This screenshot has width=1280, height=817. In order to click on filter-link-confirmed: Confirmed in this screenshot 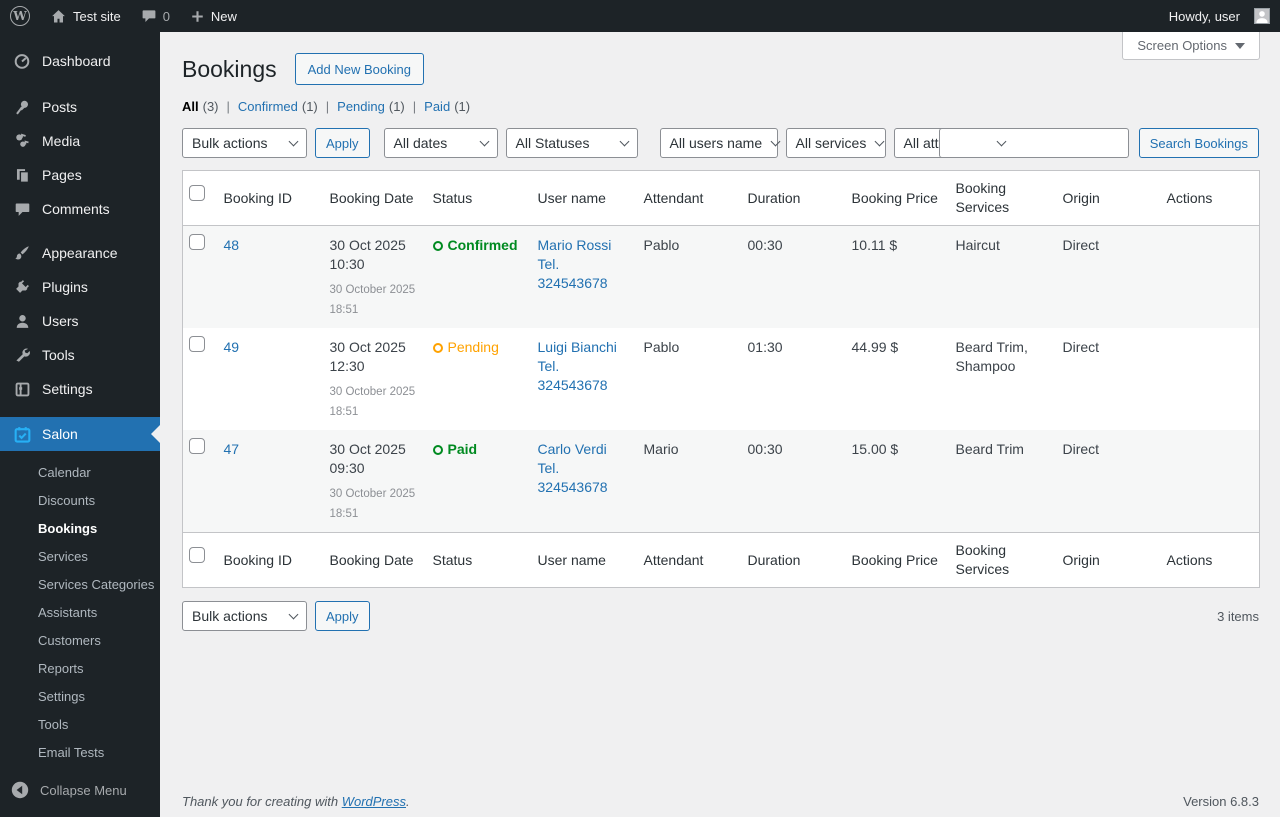, I will do `click(267, 106)`.